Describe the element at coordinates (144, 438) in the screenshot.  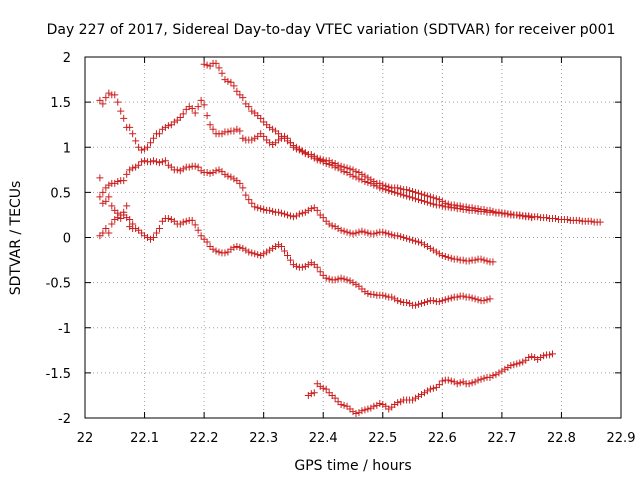
I see `x-tick-label: 22.1` at that location.